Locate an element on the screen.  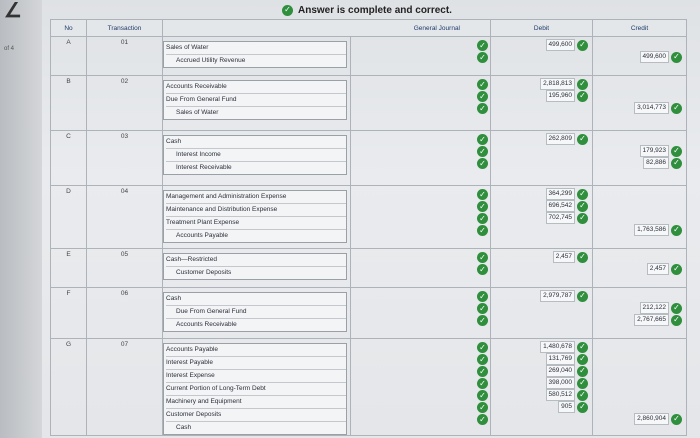
debit-input: 2,457 is located at coordinates (563, 257).